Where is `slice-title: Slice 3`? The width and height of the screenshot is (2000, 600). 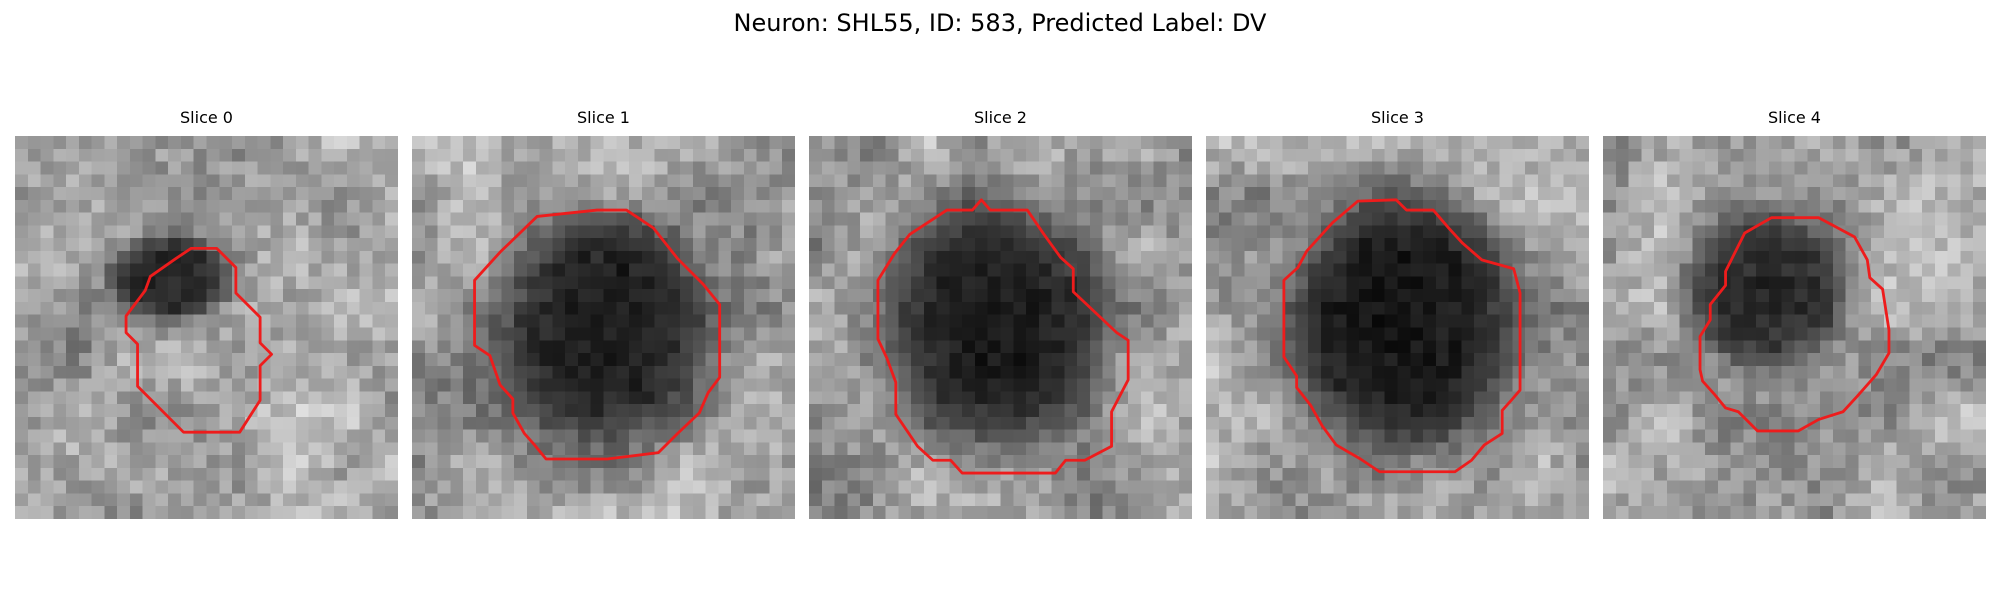 slice-title: Slice 3 is located at coordinates (1397, 117).